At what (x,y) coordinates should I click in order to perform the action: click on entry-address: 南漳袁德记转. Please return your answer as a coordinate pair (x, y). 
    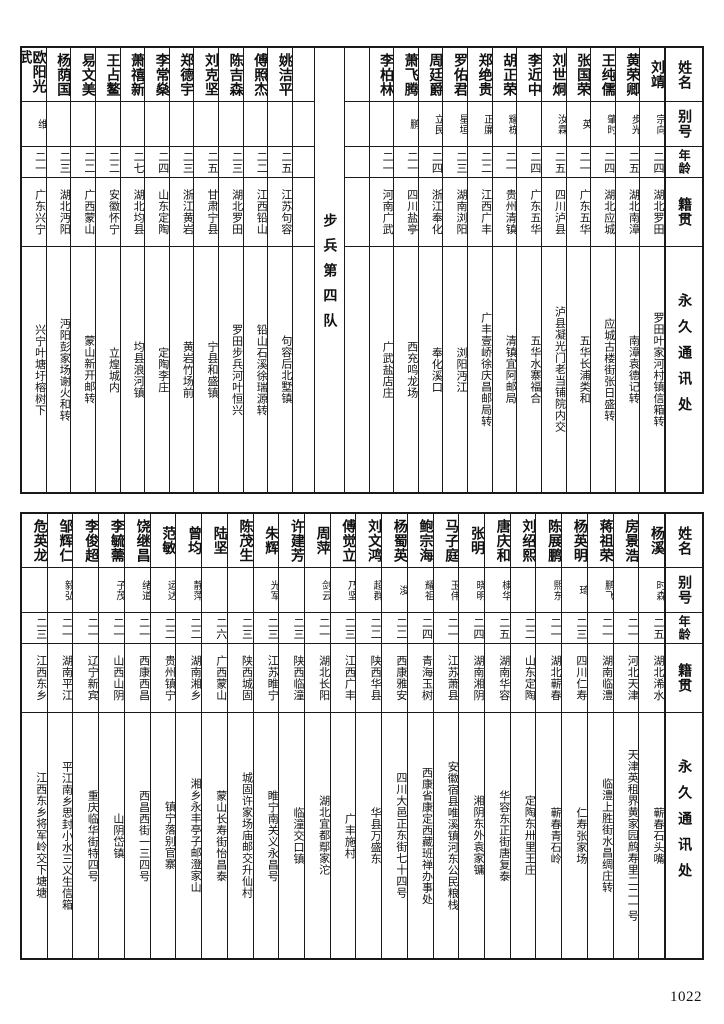
    Looking at the image, I should click on (633, 369).